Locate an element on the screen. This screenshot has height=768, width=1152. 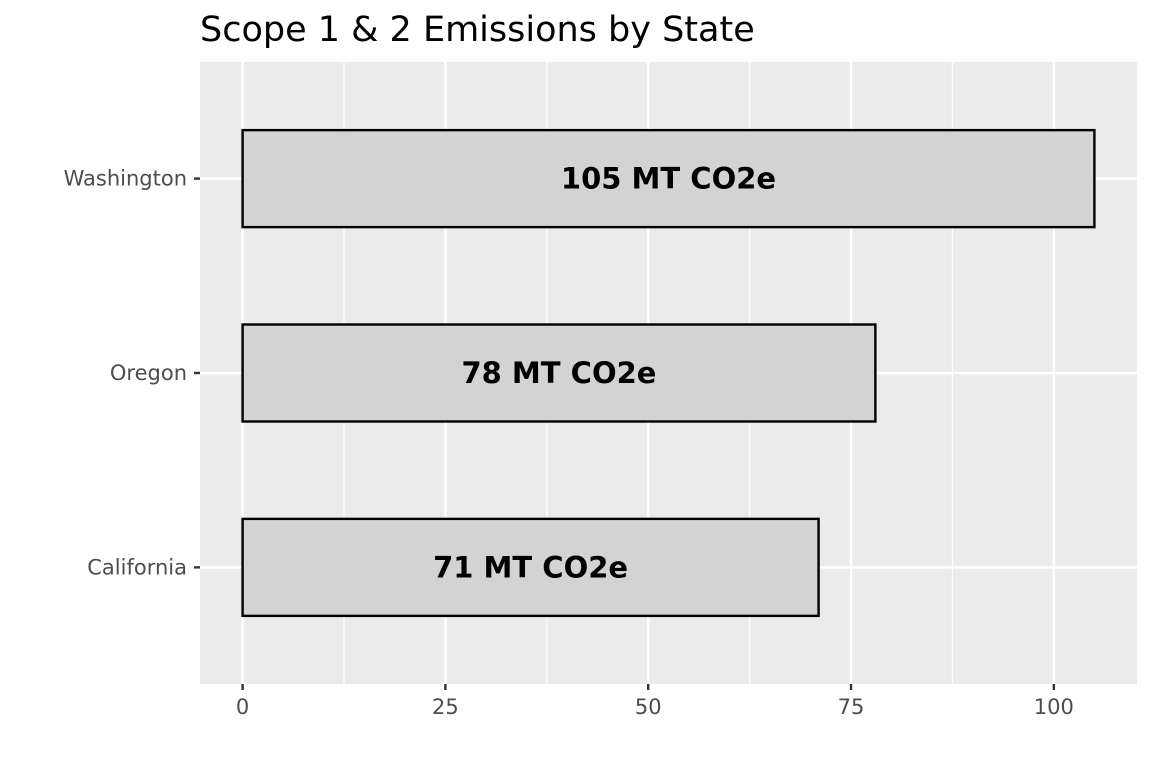
bar-california is located at coordinates (530, 567).